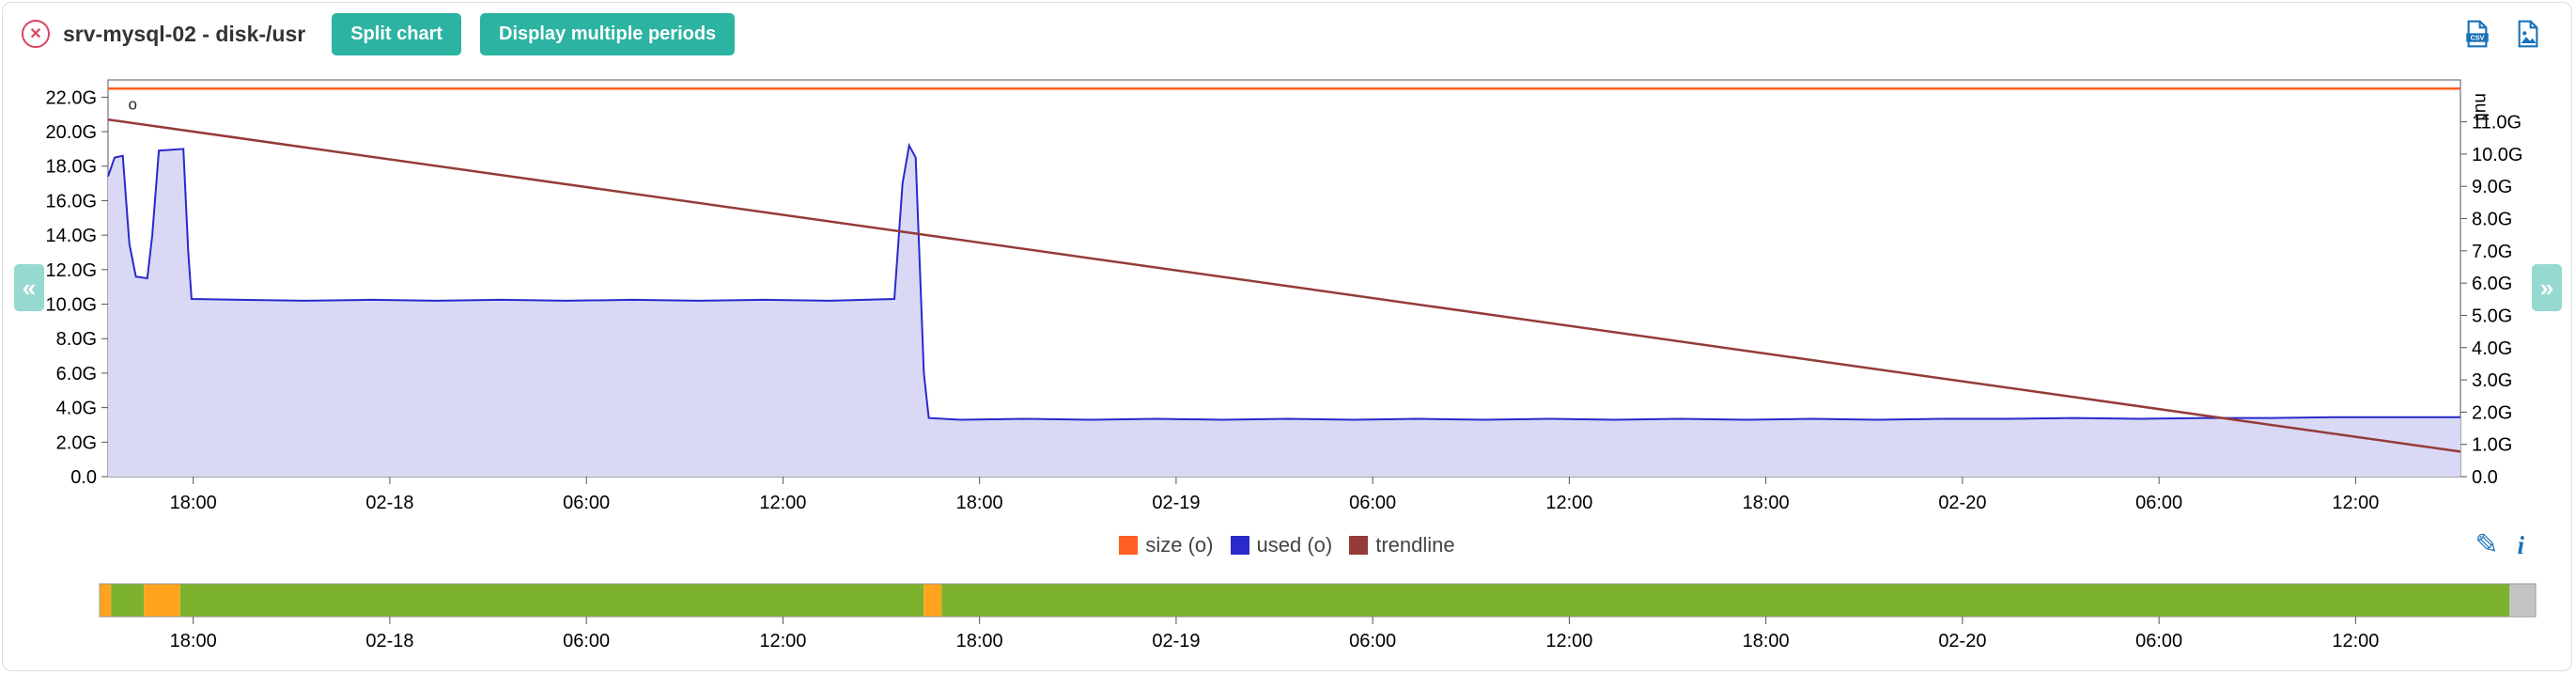 This screenshot has width=2576, height=675. What do you see at coordinates (389, 641) in the screenshot?
I see `timeline-tick-label: 02-18` at bounding box center [389, 641].